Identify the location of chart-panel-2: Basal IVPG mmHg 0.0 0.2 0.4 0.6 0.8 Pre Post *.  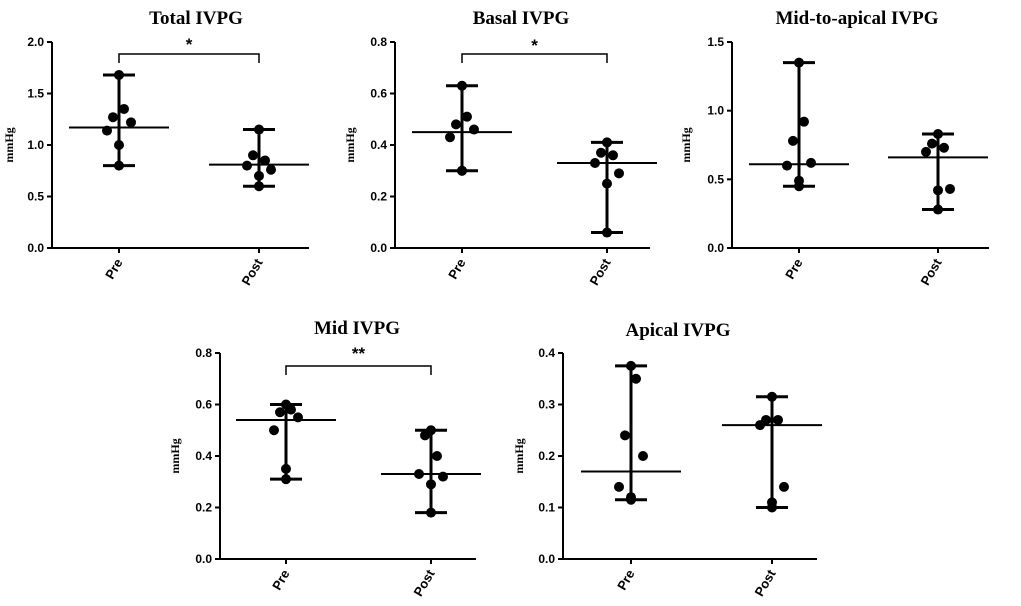
(500, 148).